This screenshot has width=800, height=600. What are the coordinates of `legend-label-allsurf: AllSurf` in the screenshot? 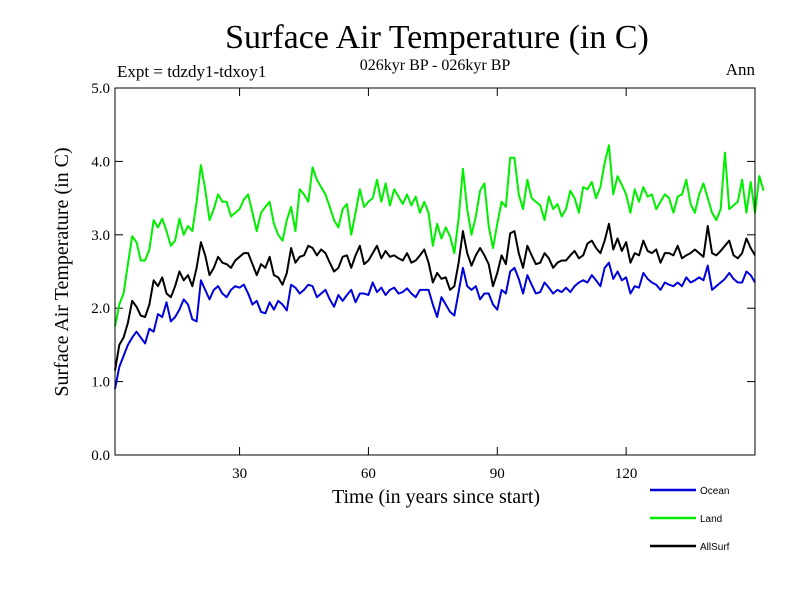 It's located at (715, 547).